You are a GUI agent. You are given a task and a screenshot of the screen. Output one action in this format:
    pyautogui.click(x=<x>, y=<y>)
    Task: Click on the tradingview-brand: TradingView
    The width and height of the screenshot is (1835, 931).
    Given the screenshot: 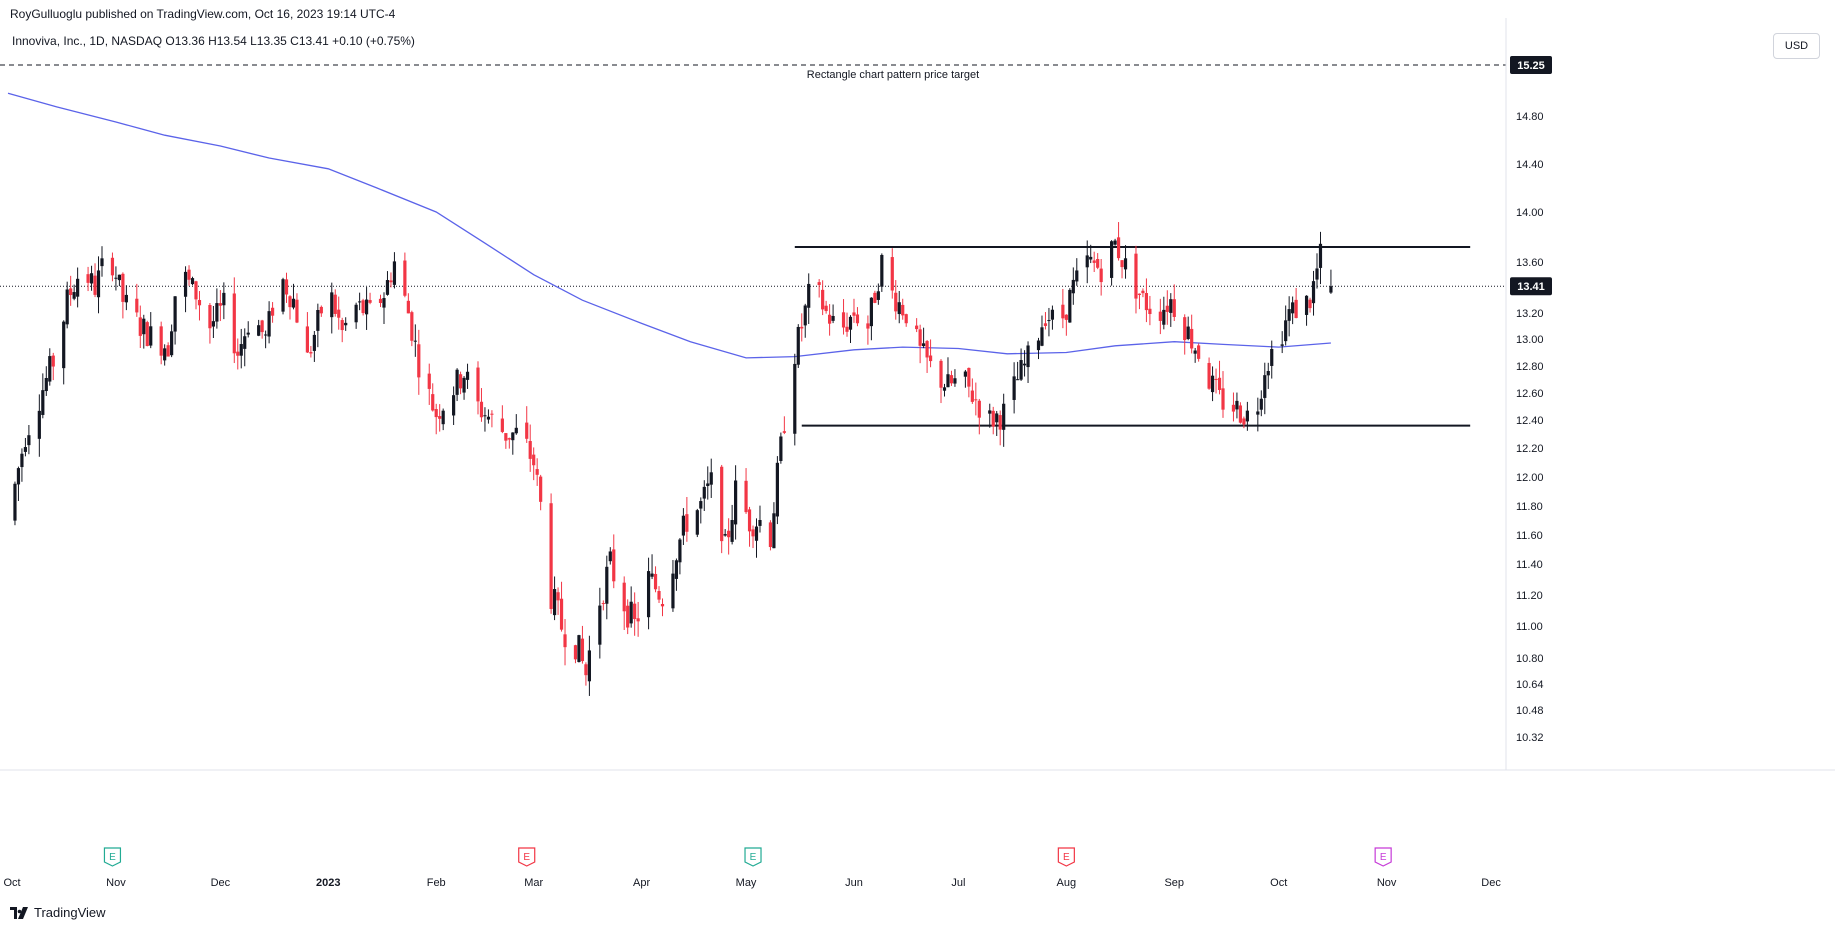 What is the action you would take?
    pyautogui.click(x=58, y=912)
    